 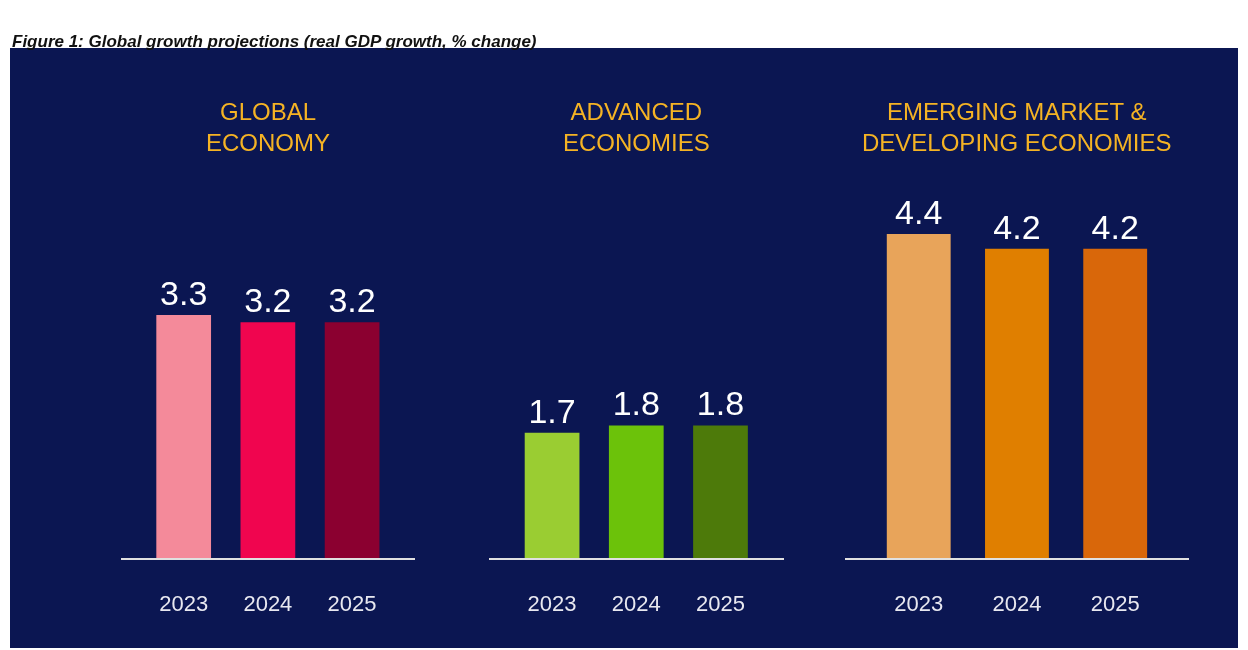 I want to click on caption: Figure 1: Global growth projections (real GDP growth, % change), so click(x=274, y=41).